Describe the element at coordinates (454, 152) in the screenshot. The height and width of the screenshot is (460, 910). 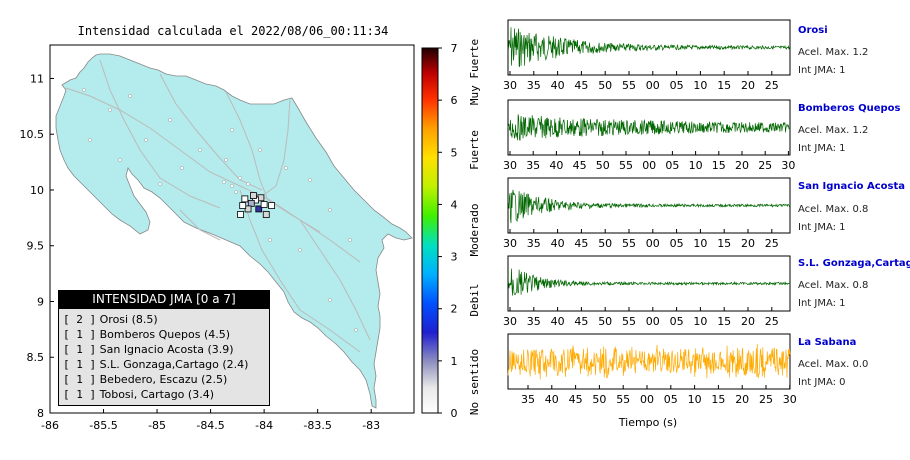
I see `colorbar-tick-label: 5` at that location.